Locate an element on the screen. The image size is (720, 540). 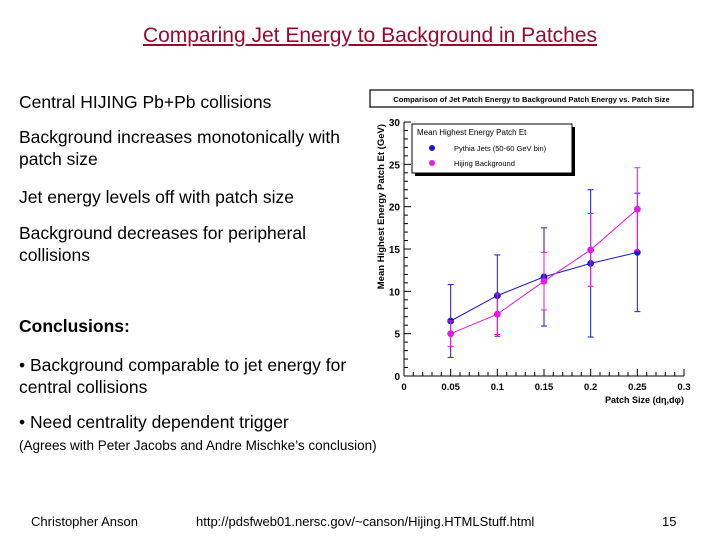
y-axis-title: Mean Highest Energy Patch Et (GeV) is located at coordinates (381, 206).